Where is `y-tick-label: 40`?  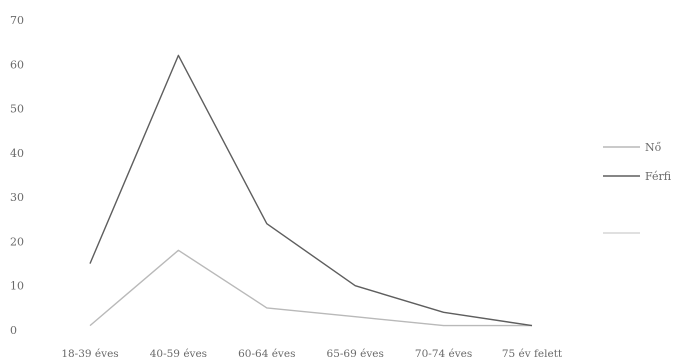
y-tick-label: 40 is located at coordinates (17, 153).